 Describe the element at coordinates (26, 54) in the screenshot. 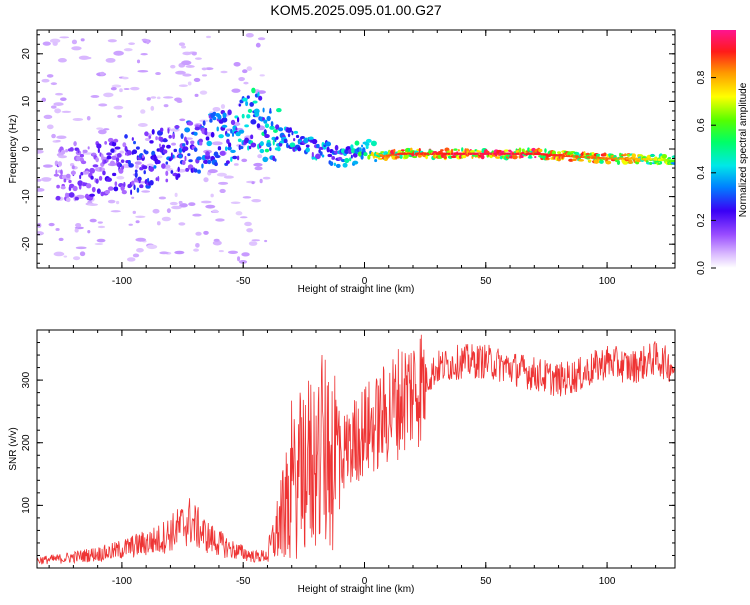

I see `y-tick-label: 20` at that location.